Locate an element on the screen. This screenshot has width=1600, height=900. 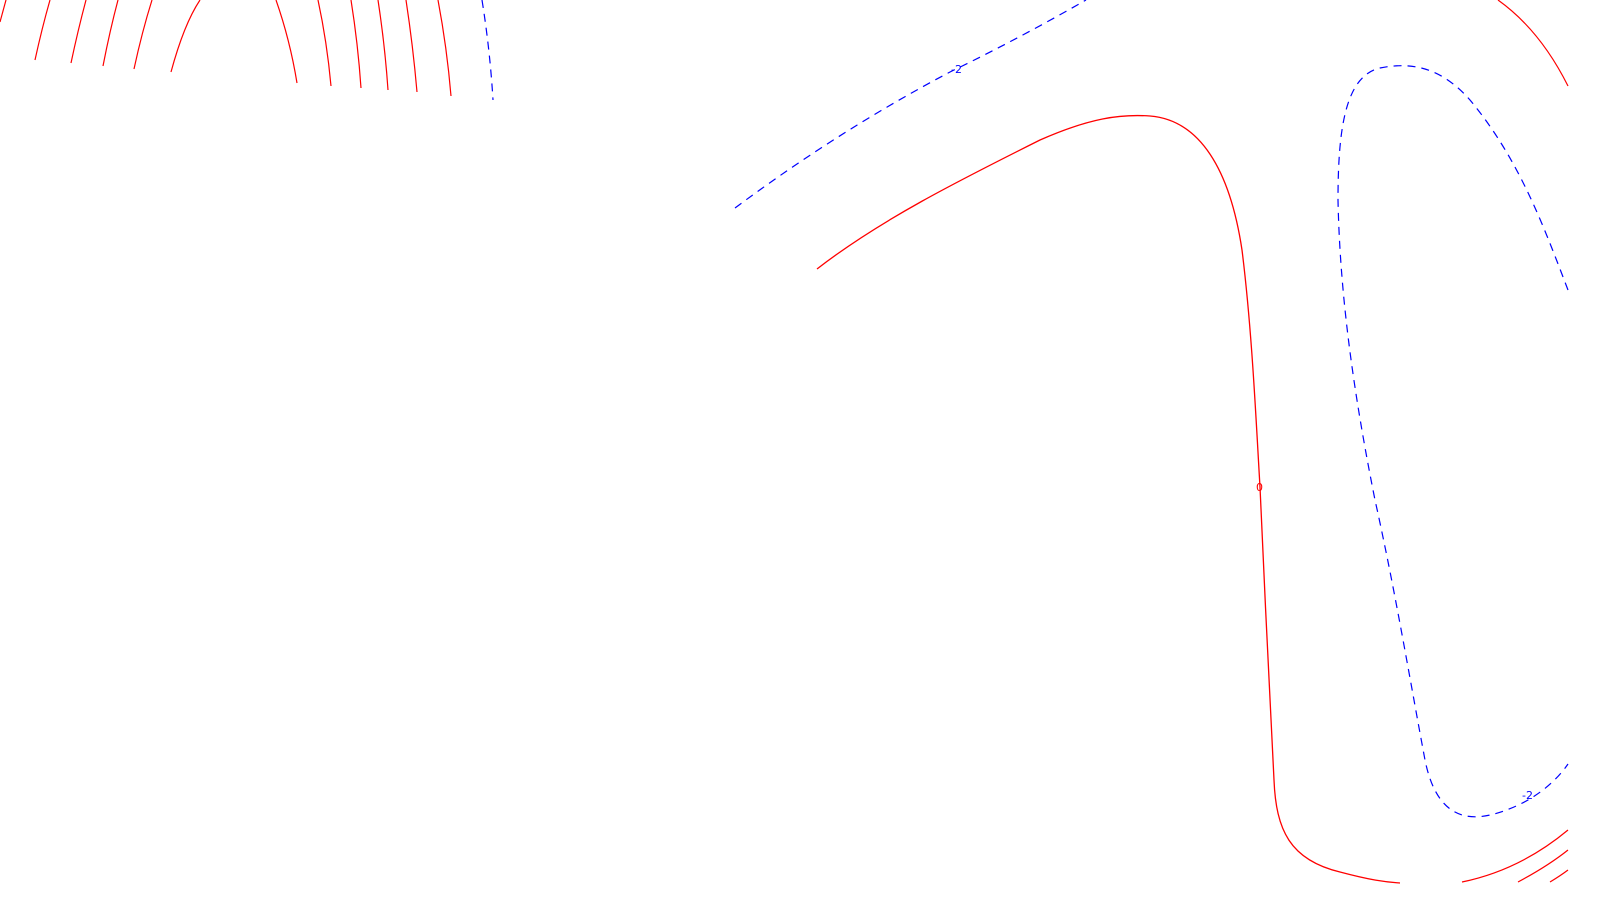
negative-contour-right is located at coordinates (1453, 441).